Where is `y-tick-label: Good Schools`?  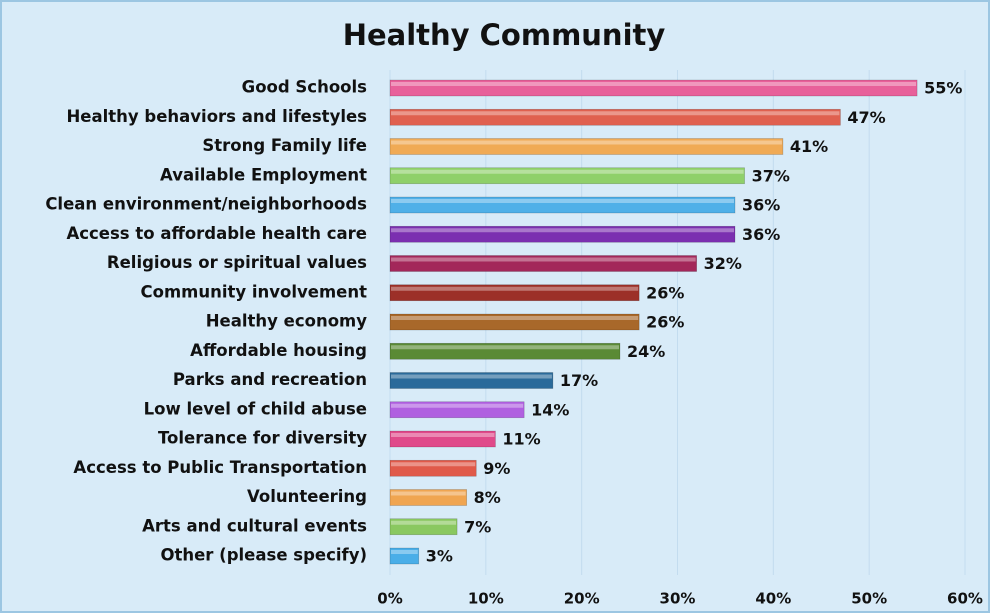 y-tick-label: Good Schools is located at coordinates (305, 87).